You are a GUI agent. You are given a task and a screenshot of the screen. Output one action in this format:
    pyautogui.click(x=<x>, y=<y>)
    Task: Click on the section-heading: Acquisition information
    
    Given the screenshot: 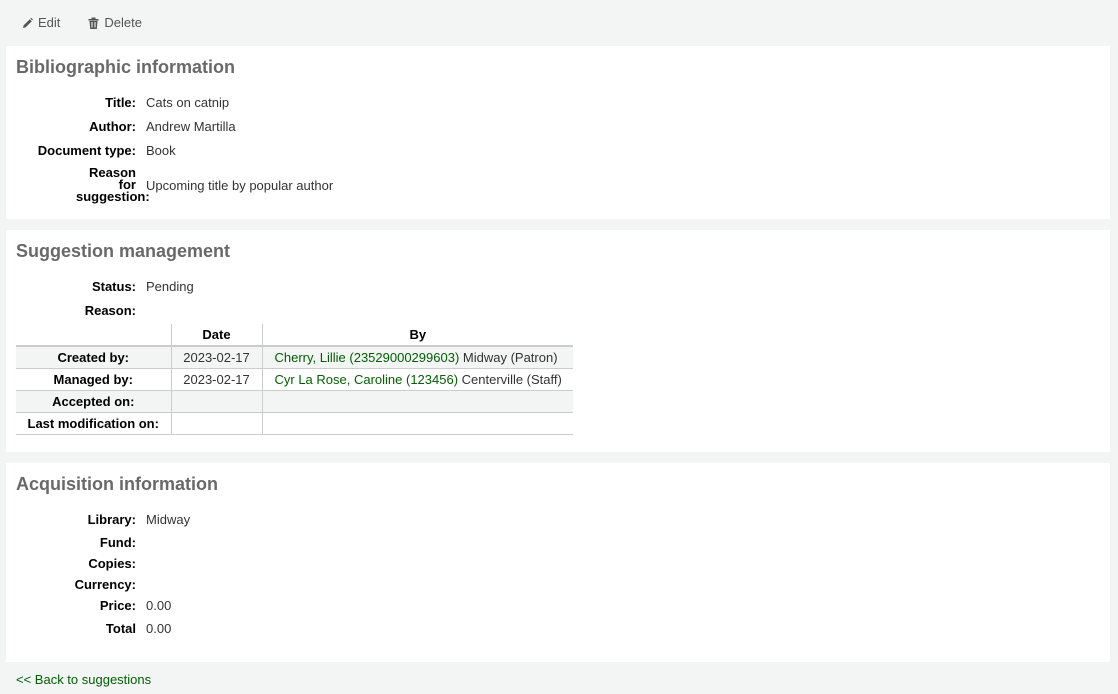 What is the action you would take?
    pyautogui.click(x=117, y=484)
    